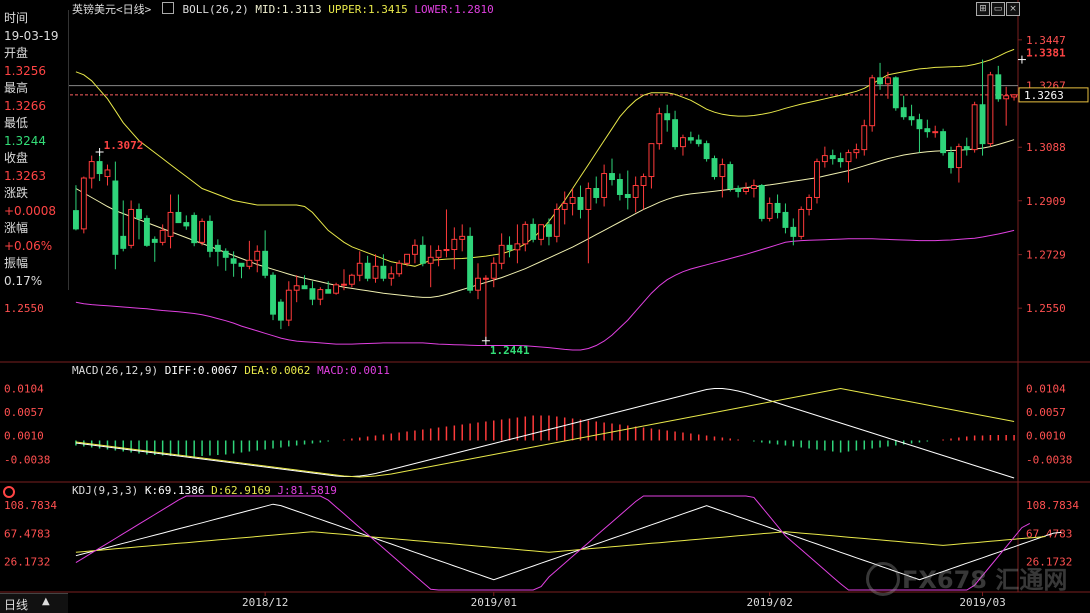 The width and height of the screenshot is (1090, 613). Describe the element at coordinates (34, 603) in the screenshot. I see `period-selector: 日线 ▲` at that location.